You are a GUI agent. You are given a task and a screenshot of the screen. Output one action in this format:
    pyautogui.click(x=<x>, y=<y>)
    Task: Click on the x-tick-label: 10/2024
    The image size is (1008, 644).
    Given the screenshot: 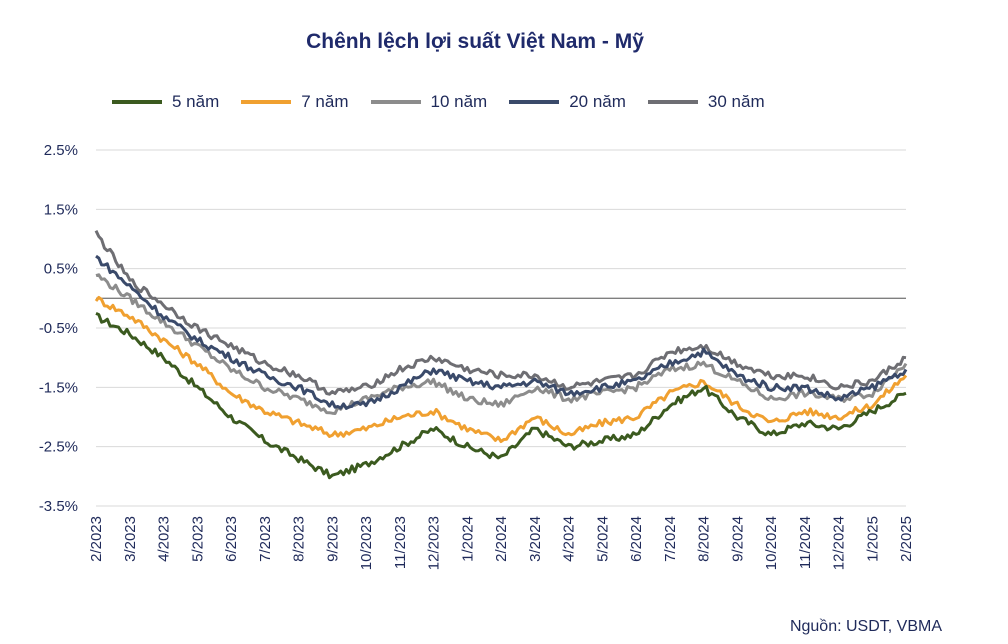 What is the action you would take?
    pyautogui.click(x=771, y=543)
    